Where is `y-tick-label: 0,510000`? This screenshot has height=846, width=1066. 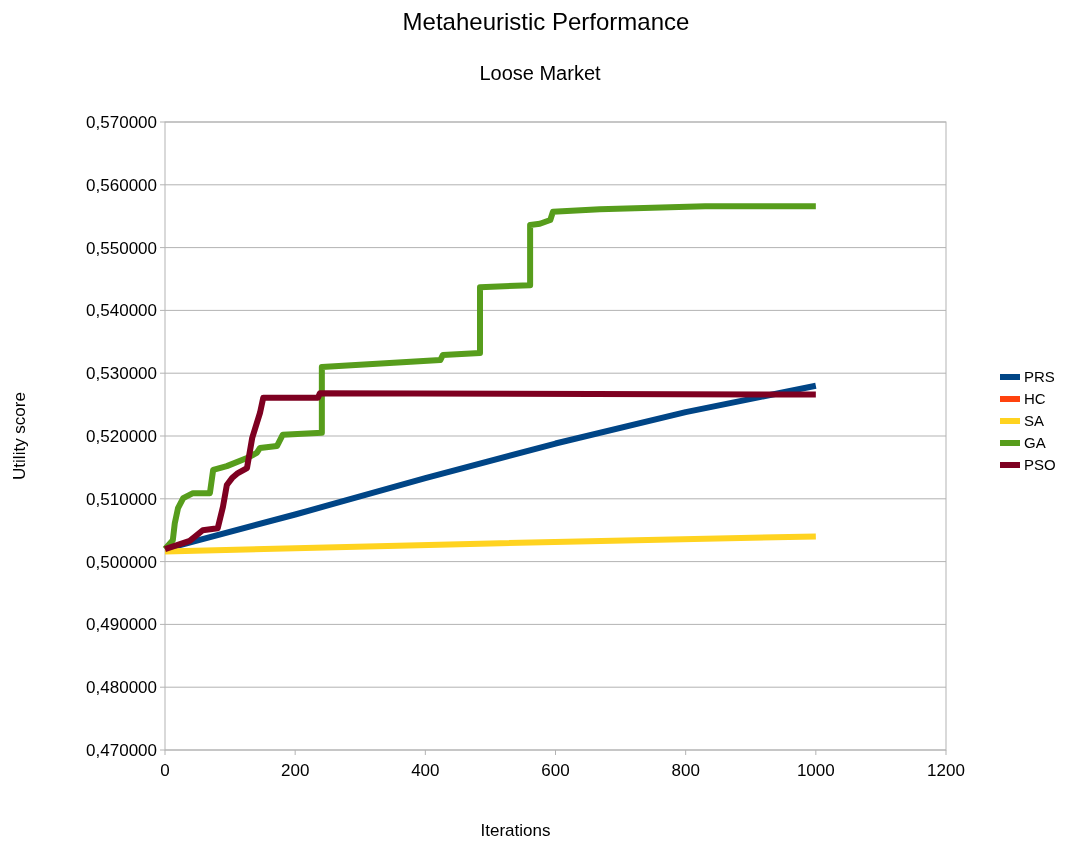
y-tick-label: 0,510000 is located at coordinates (121, 499).